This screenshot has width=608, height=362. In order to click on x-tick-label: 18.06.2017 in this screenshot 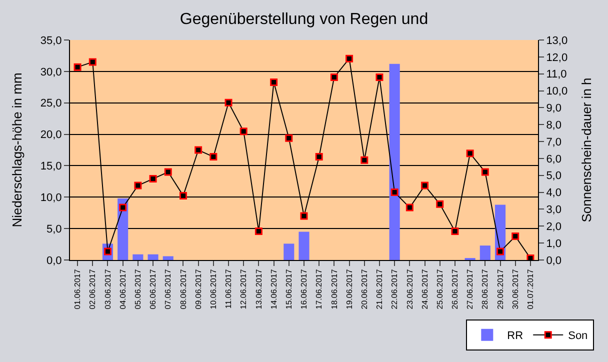, I will do `click(334, 289)`.